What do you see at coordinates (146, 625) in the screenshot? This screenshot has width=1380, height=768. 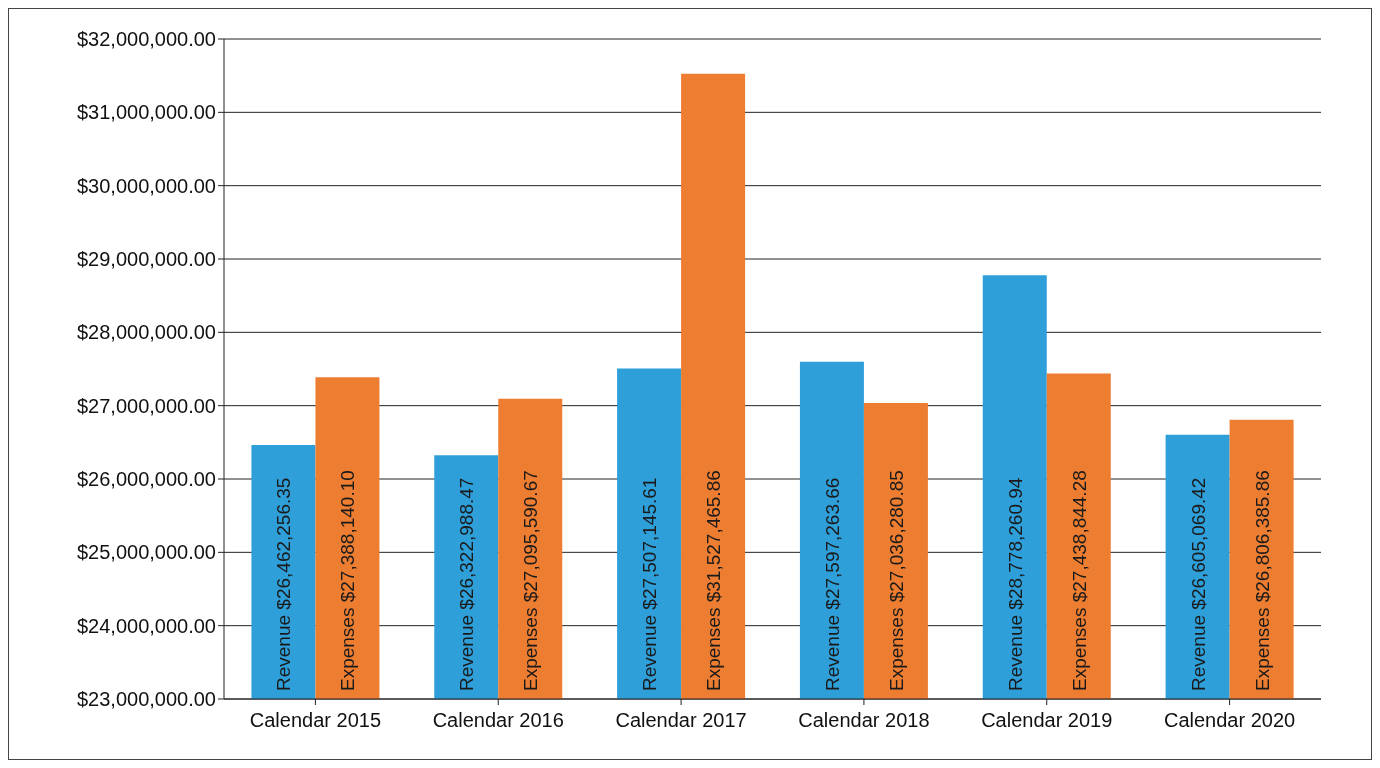 I see `y-tick-label: $24,000,000.00` at bounding box center [146, 625].